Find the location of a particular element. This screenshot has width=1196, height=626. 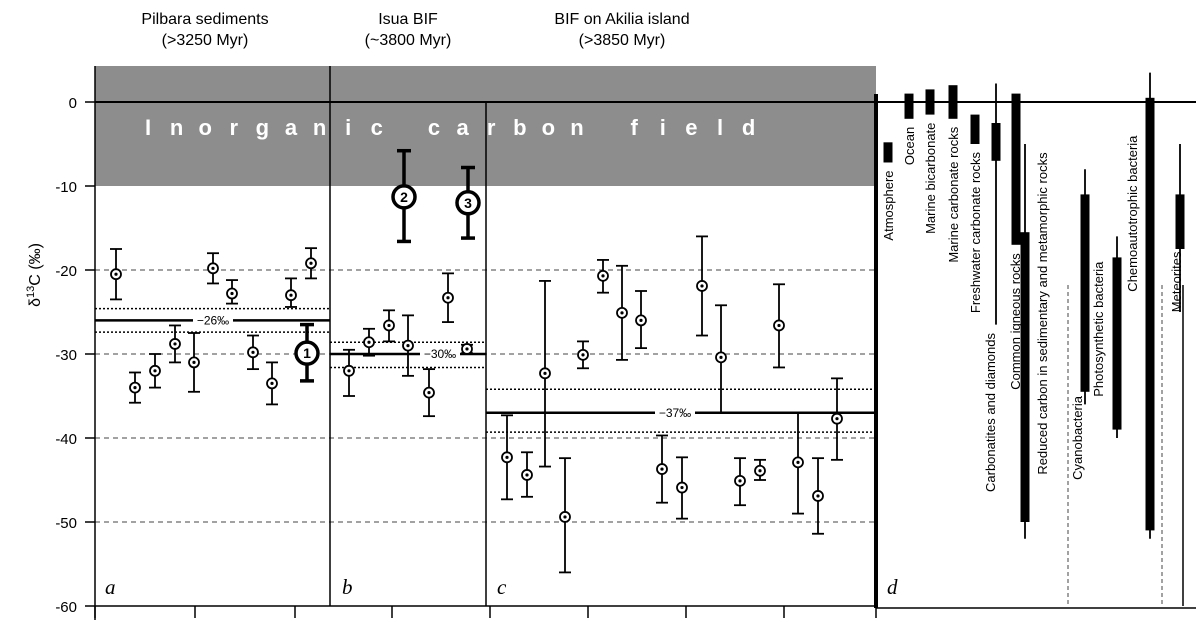

panel-c-title: BIF on Akilia island is located at coordinates (621, 19).